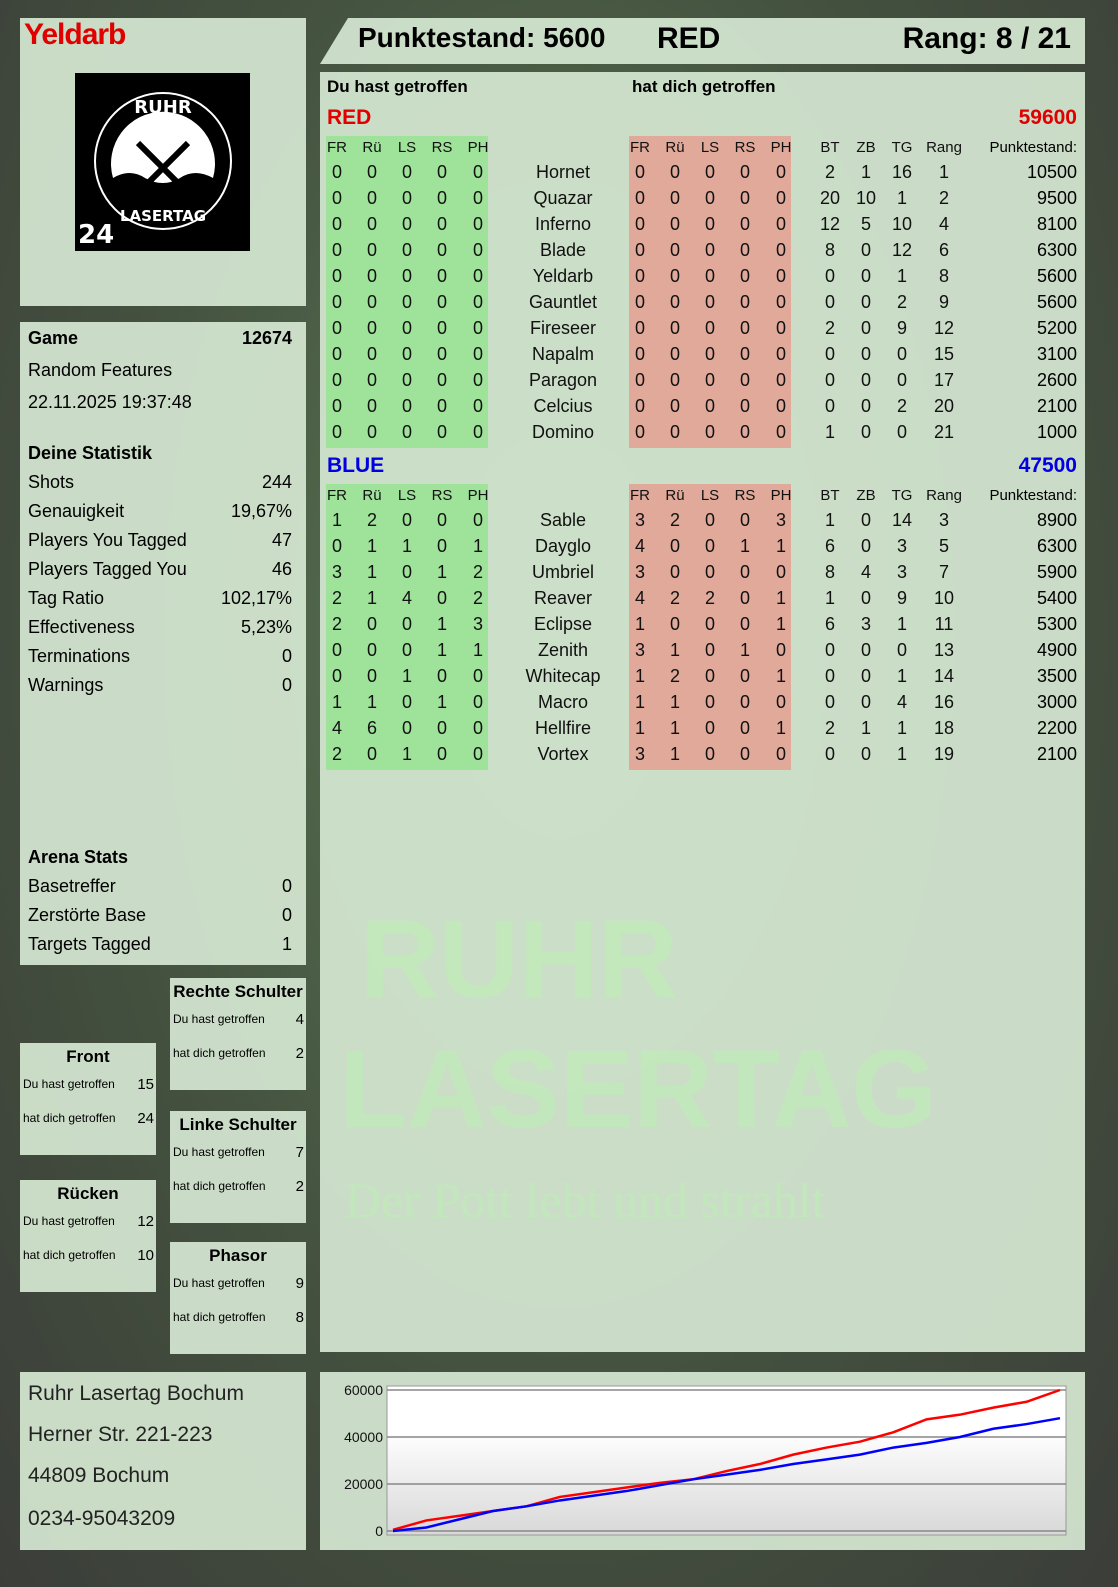 The height and width of the screenshot is (1587, 1118). Describe the element at coordinates (89, 944) in the screenshot. I see `arena-label: Targets Tagged` at that location.